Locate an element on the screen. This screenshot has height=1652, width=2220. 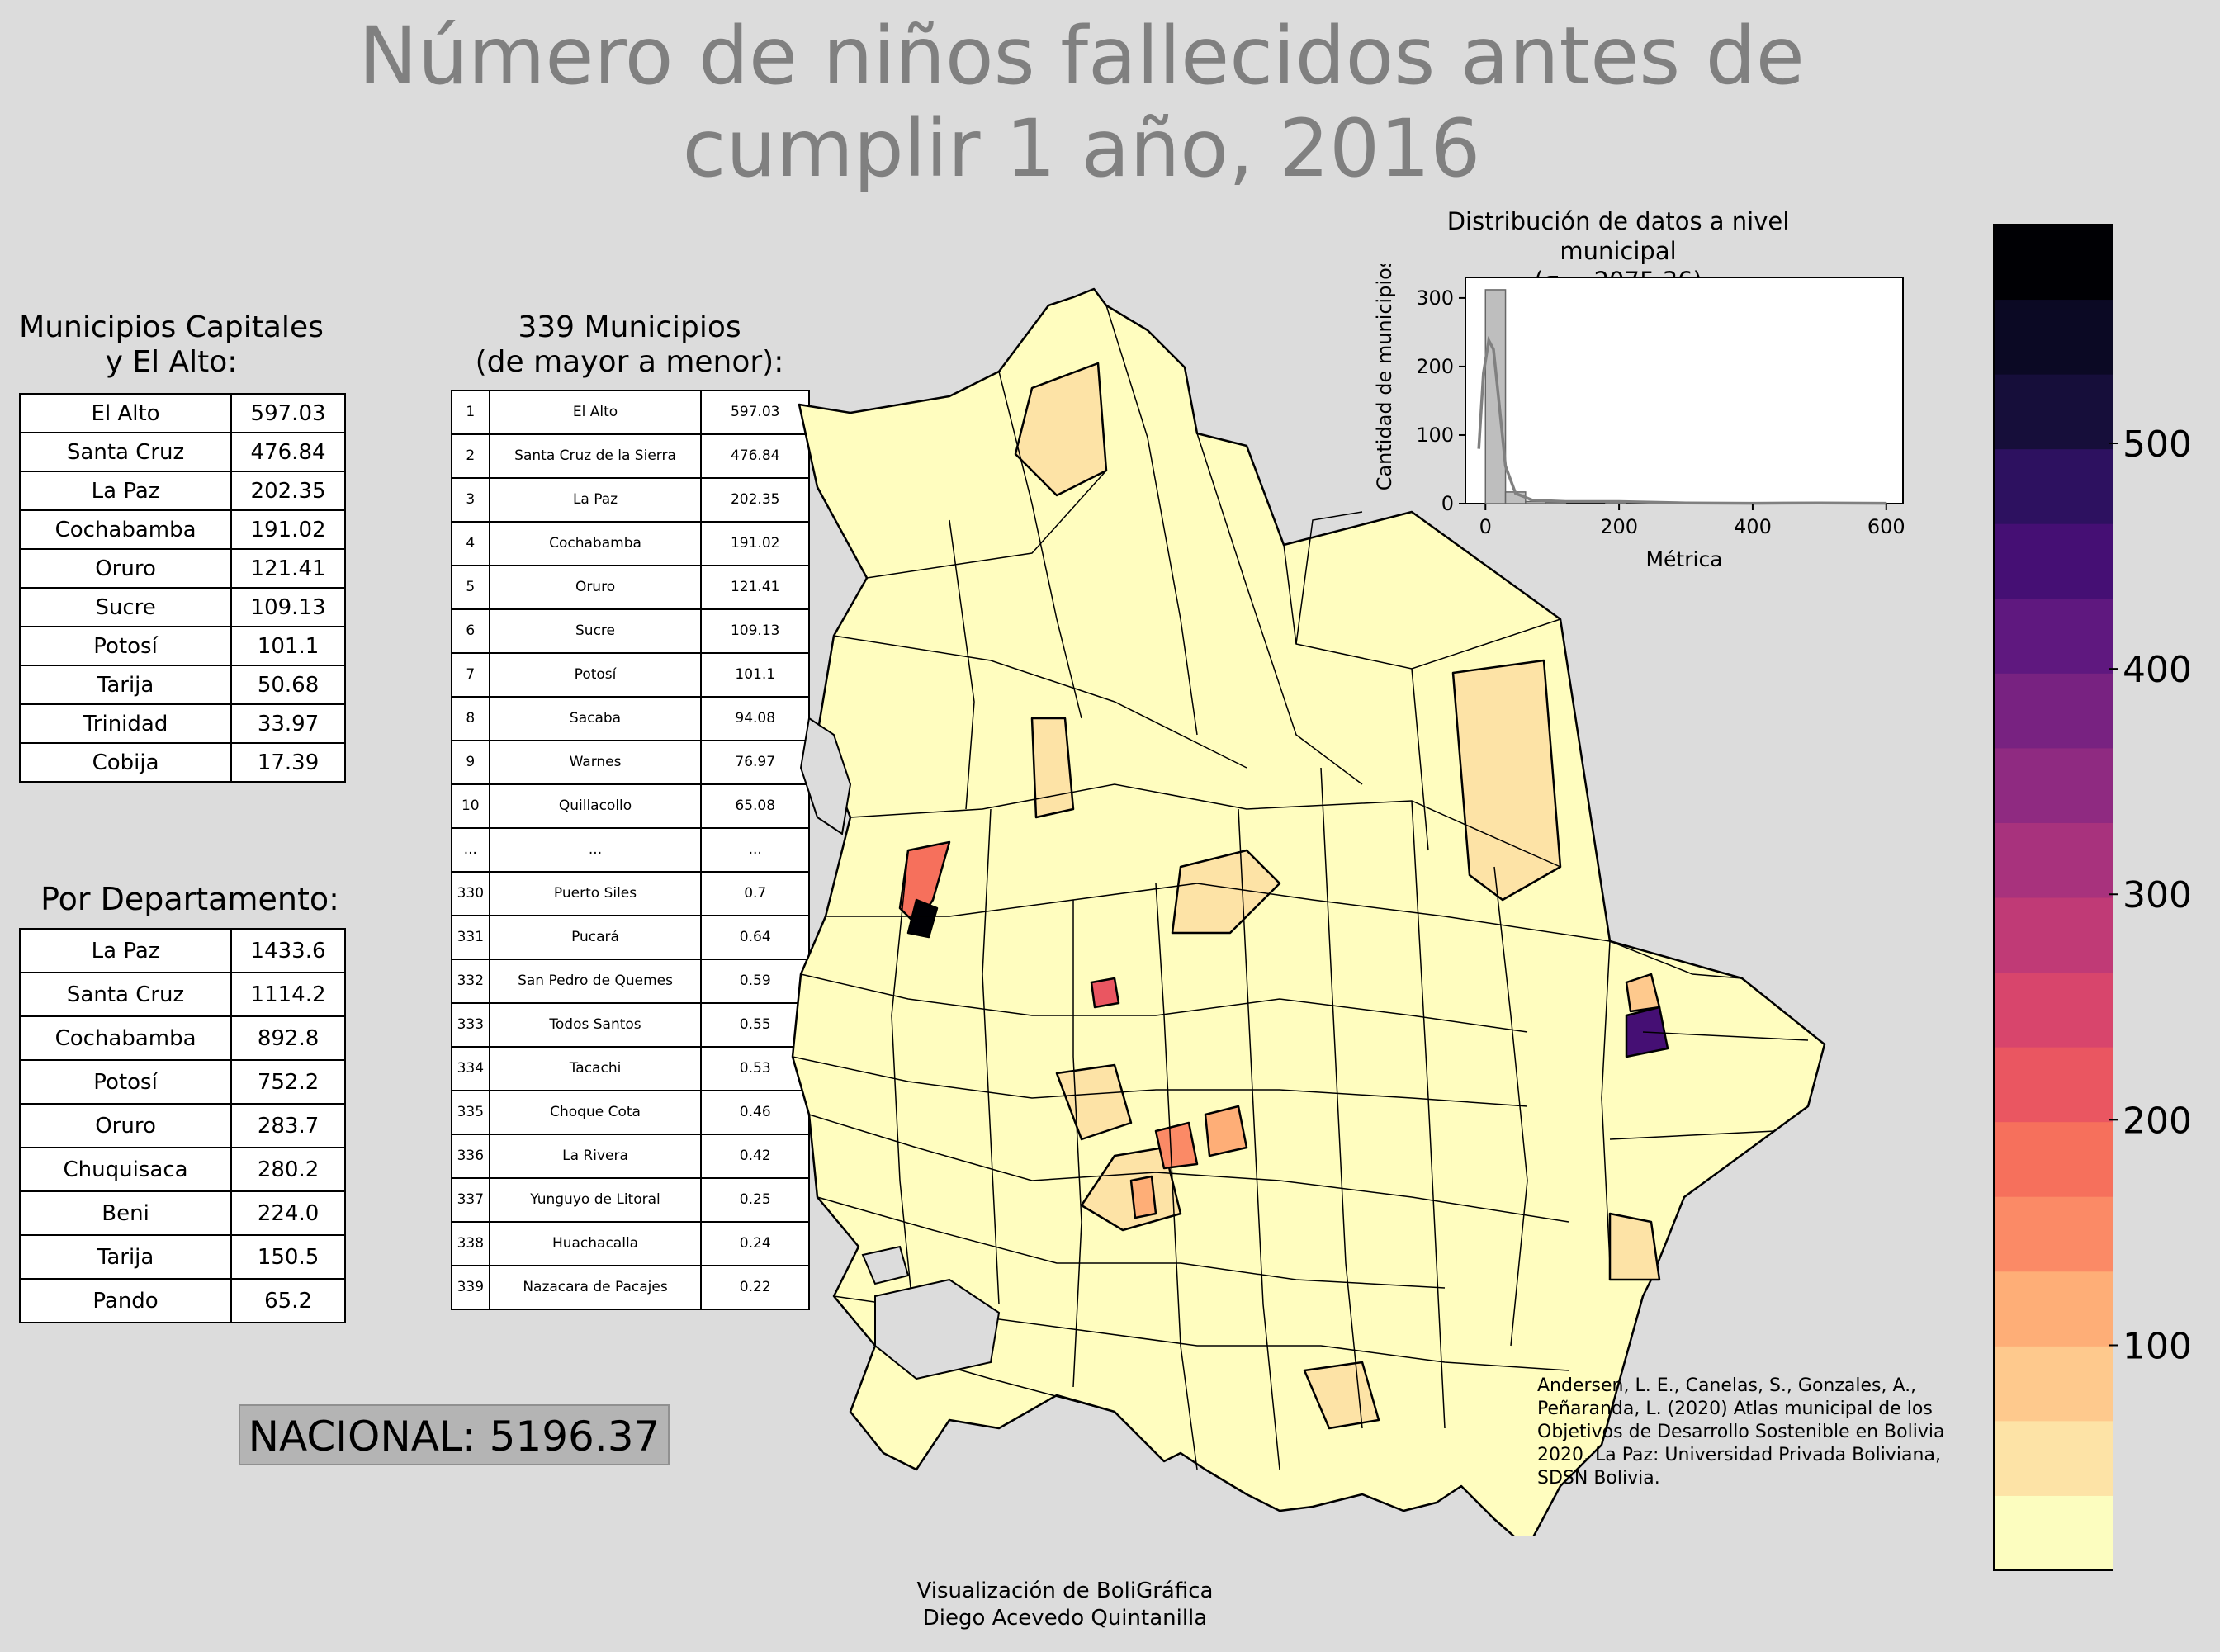
table-cell-rank: 7 is located at coordinates (470, 675).